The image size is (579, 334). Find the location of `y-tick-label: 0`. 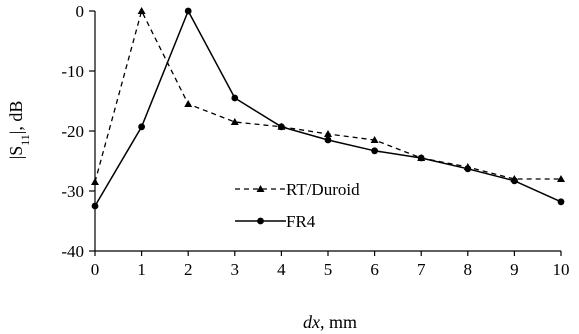

y-tick-label: 0 is located at coordinates (80, 11).